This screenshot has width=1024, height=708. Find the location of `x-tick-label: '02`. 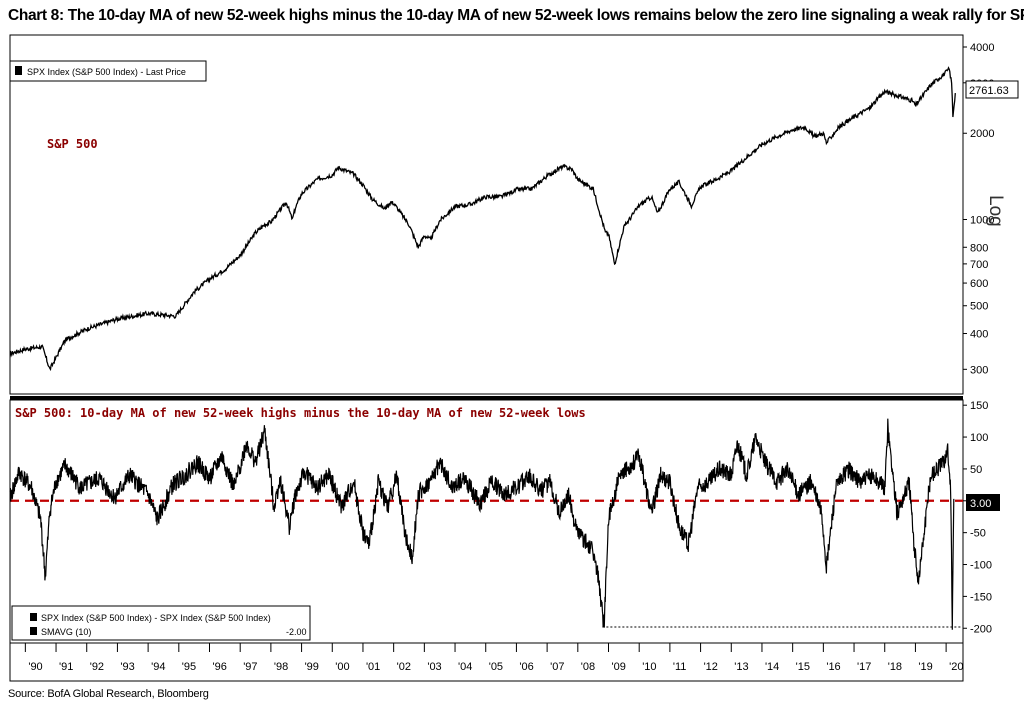

x-tick-label: '02 is located at coordinates (404, 667).